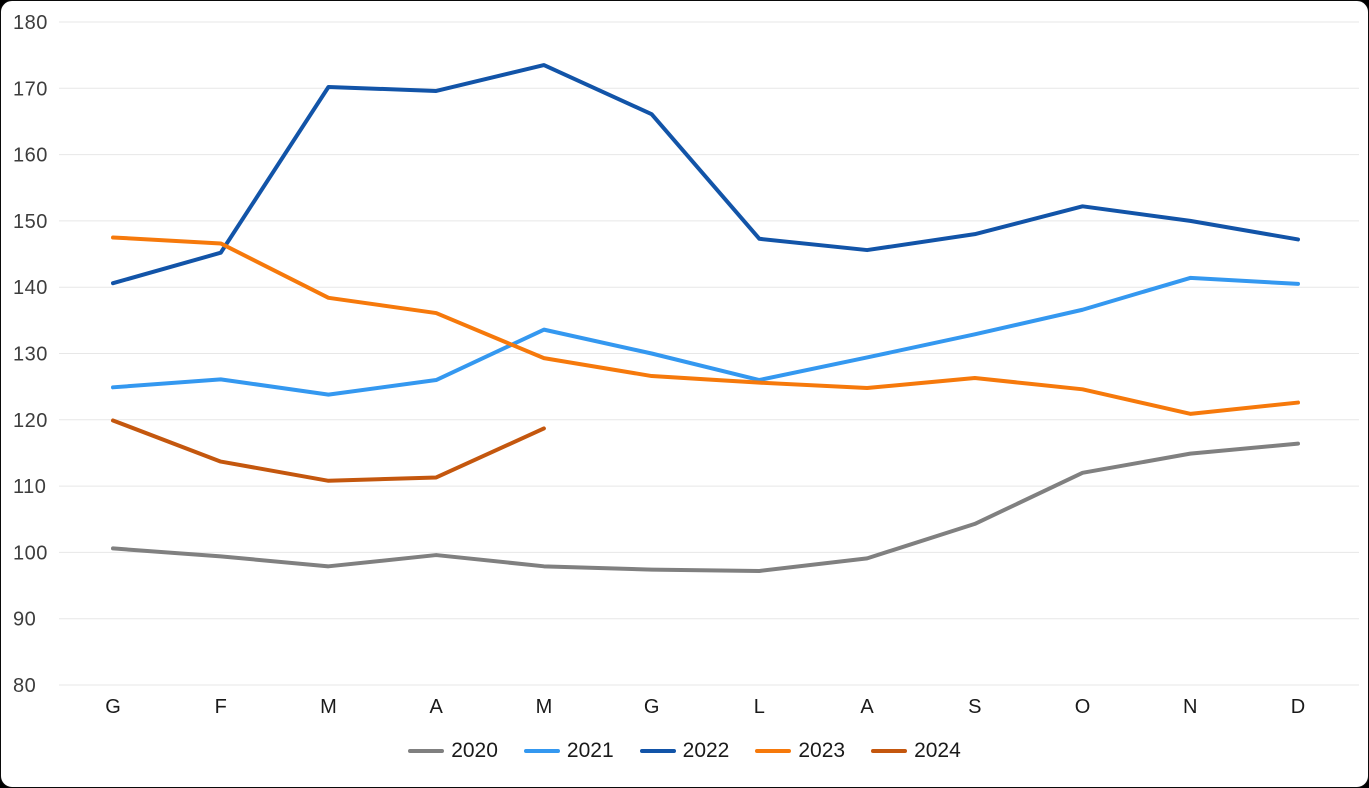 Image resolution: width=1369 pixels, height=788 pixels. Describe the element at coordinates (974, 707) in the screenshot. I see `x-tick-label: S` at that location.